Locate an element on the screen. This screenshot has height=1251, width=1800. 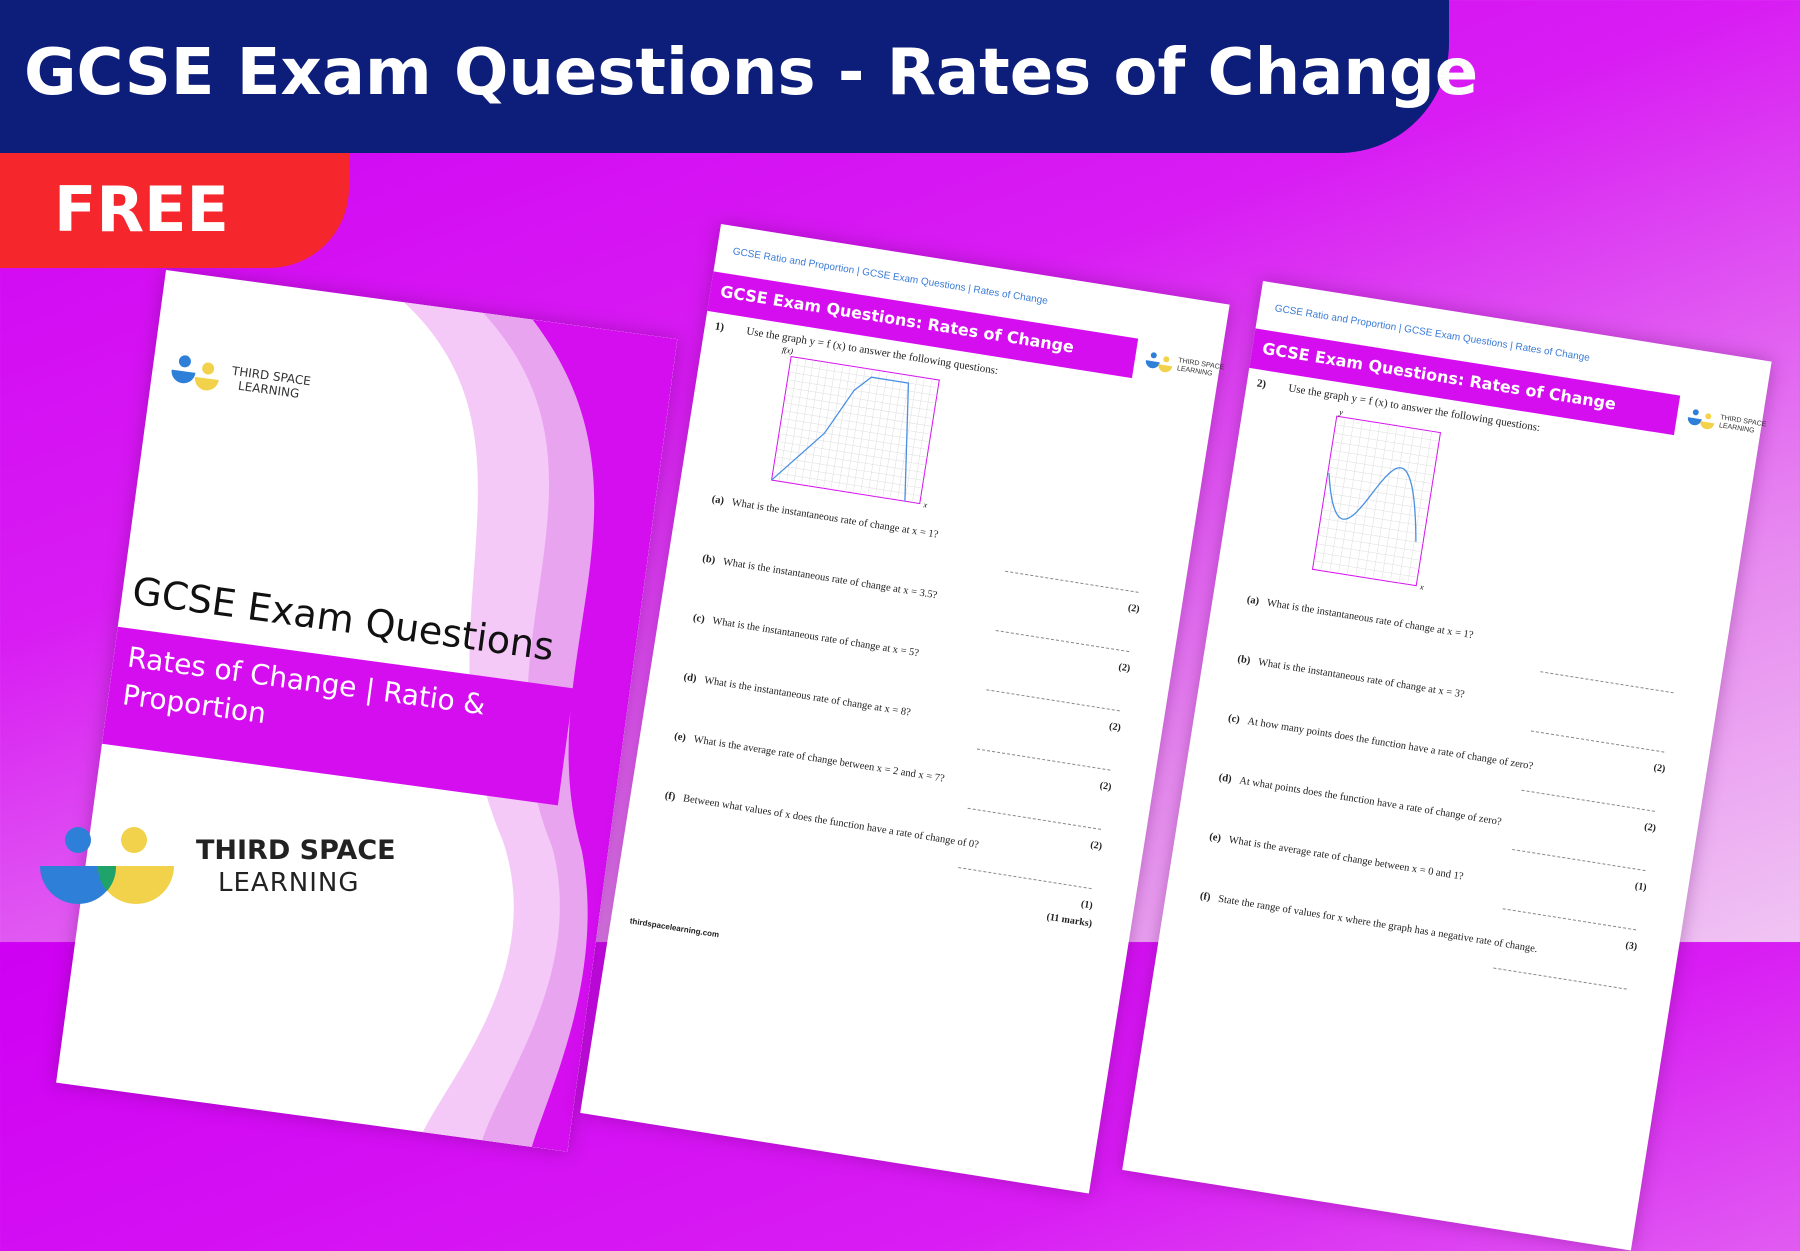
footer-url: thirdspacelearning.com is located at coordinates (674, 928).